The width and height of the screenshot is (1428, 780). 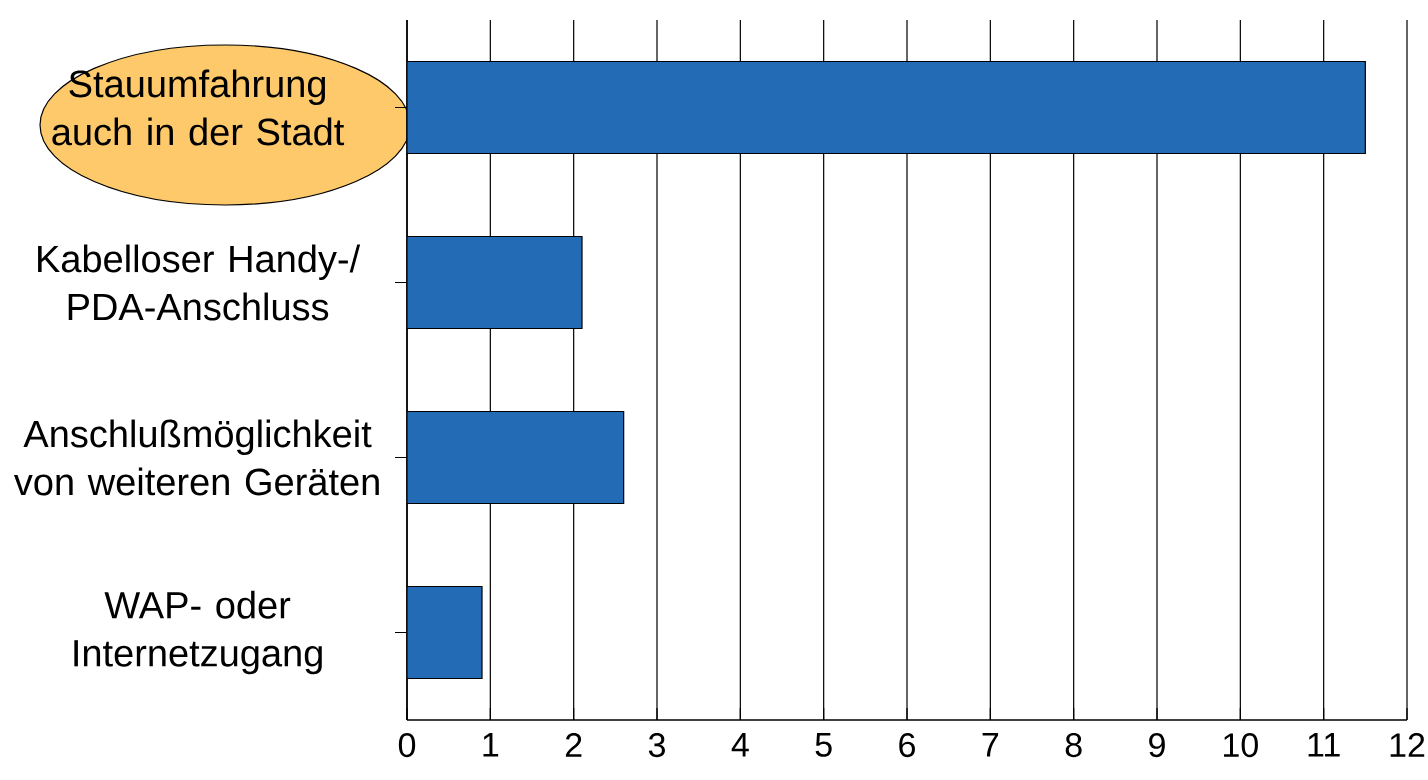 What do you see at coordinates (740, 745) in the screenshot?
I see `x-tick-label: 4` at bounding box center [740, 745].